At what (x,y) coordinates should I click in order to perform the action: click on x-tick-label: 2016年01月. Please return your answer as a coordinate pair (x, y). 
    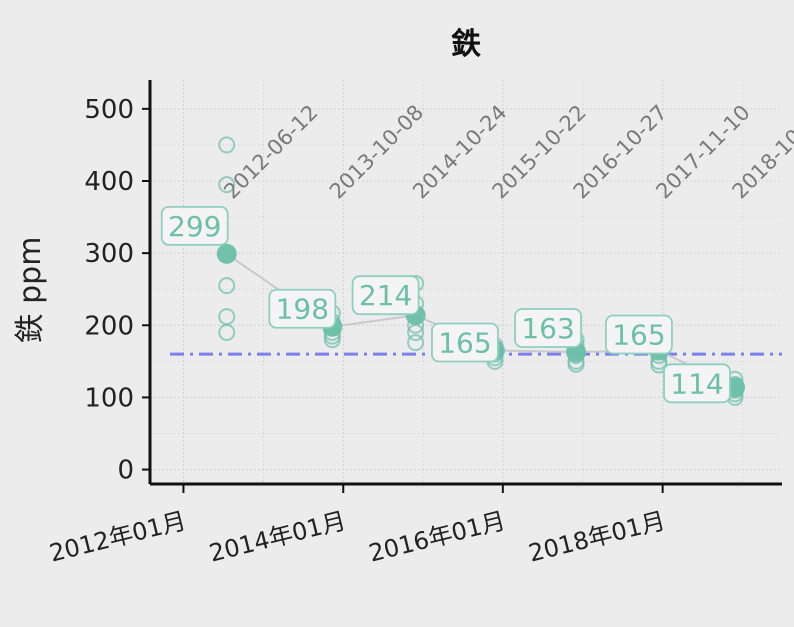
    Looking at the image, I should click on (437, 537).